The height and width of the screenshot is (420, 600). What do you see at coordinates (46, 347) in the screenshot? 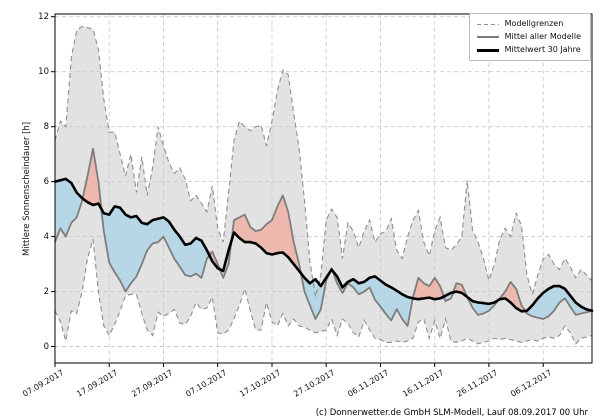
I see `y-tick-label: 0` at bounding box center [46, 347].